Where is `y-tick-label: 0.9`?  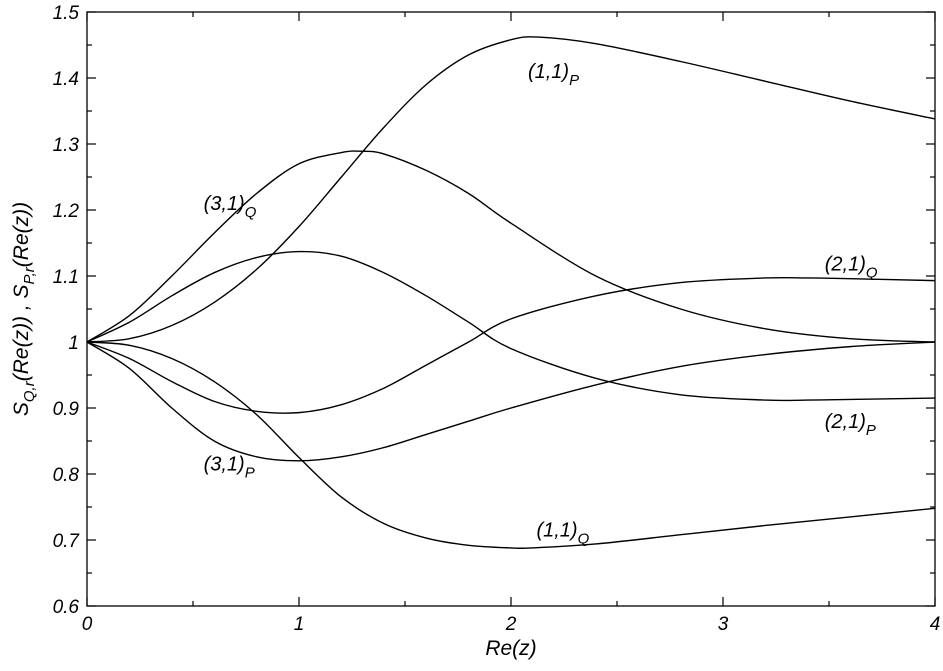
y-tick-label: 0.9 is located at coordinates (66, 409).